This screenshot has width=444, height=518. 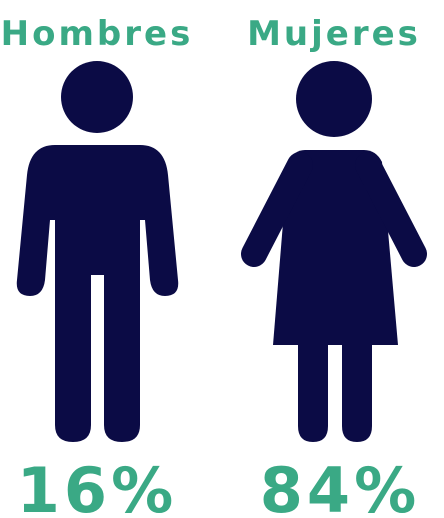 I want to click on group-label: Hombres, so click(x=97, y=34).